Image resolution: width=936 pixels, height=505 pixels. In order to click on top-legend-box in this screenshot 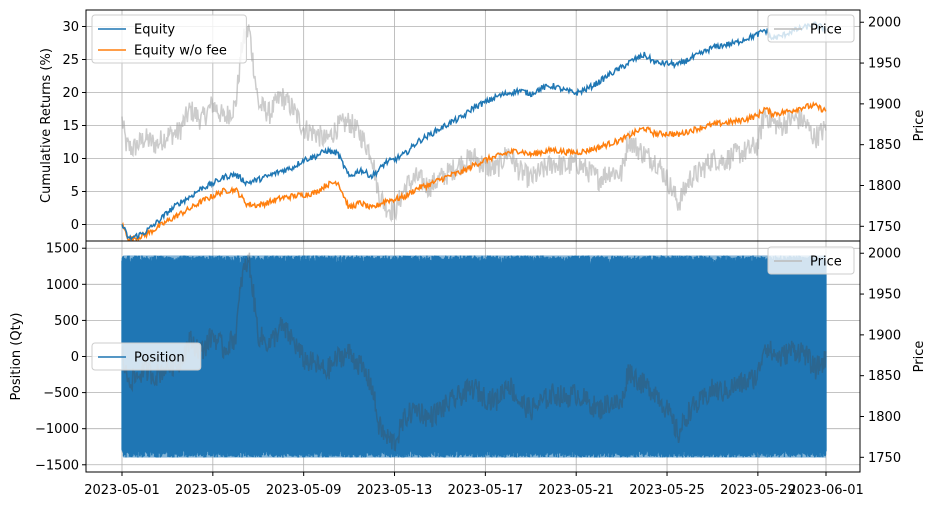, I will do `click(169, 39)`.